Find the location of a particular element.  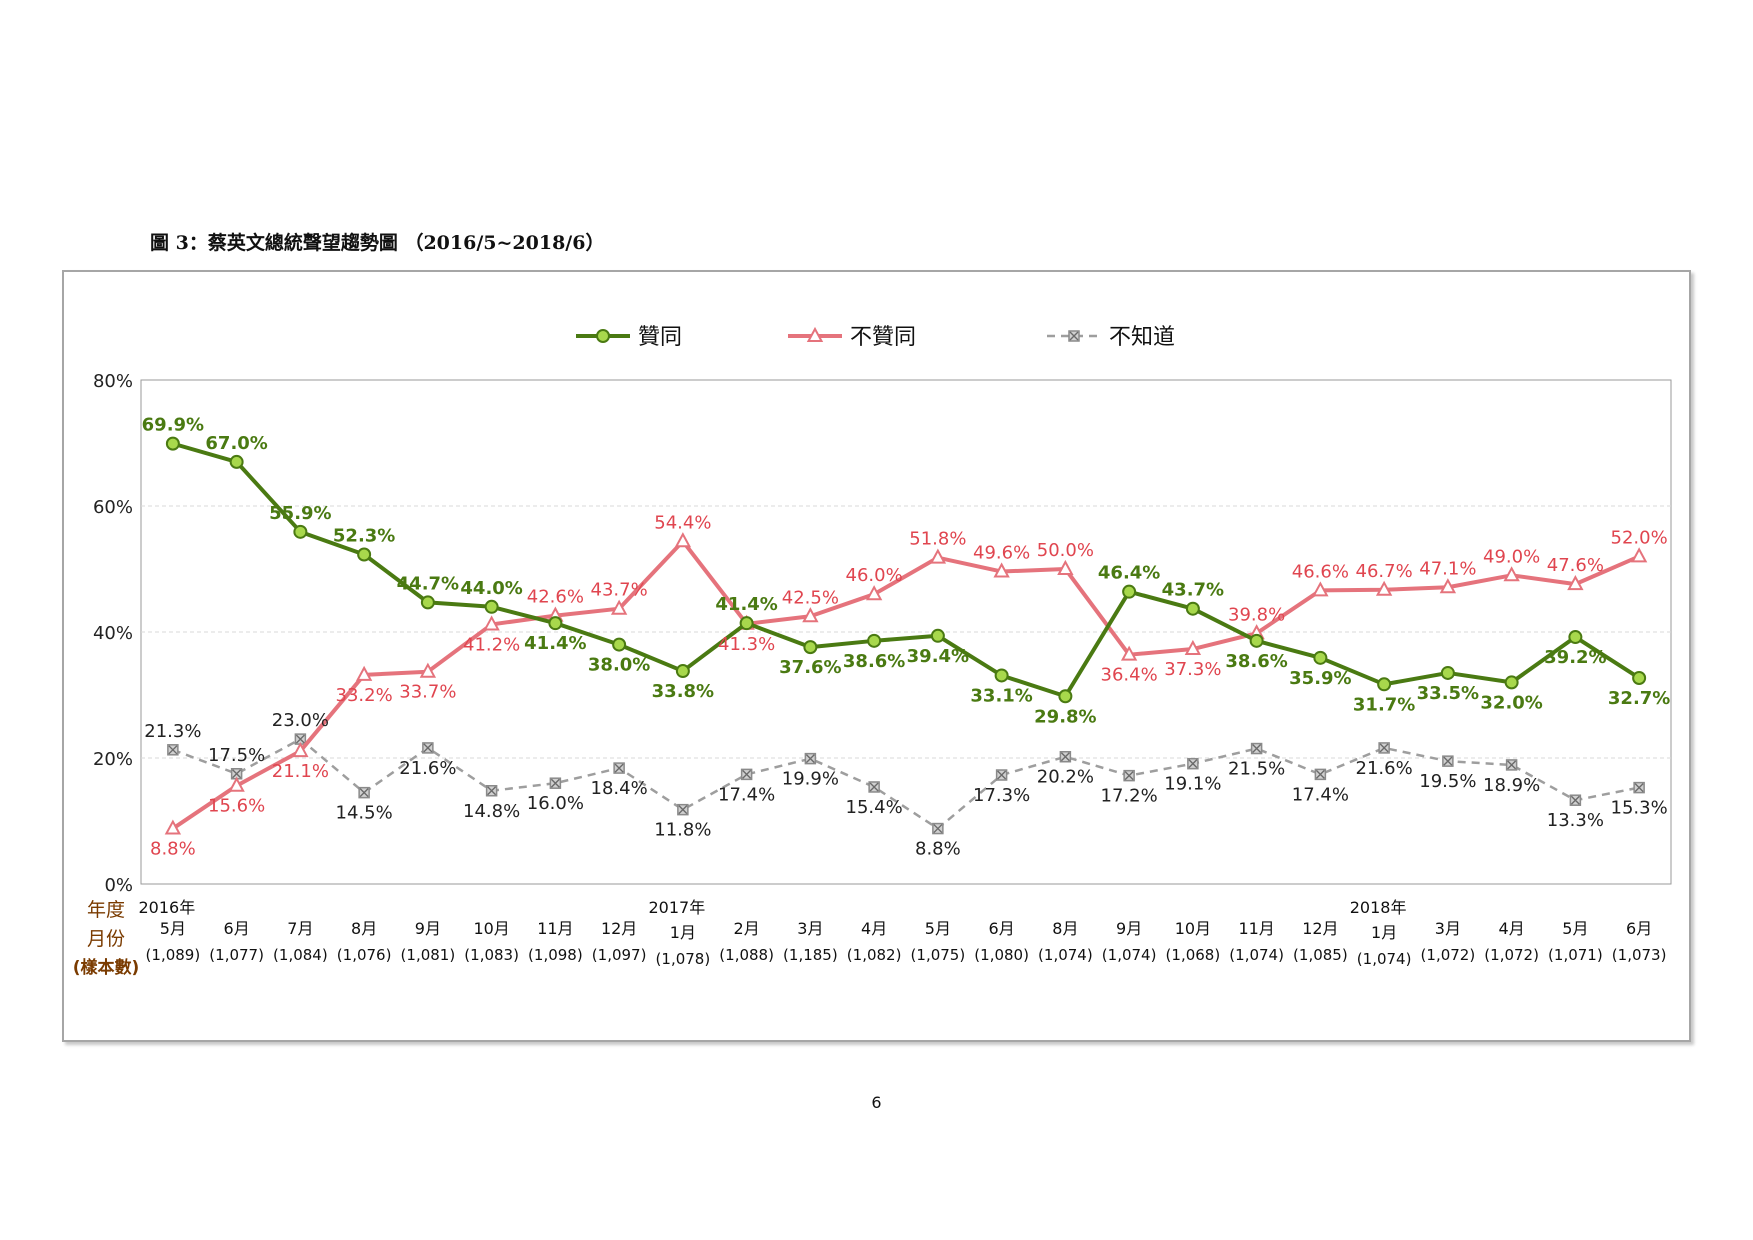

data-label: 50.0% is located at coordinates (1065, 550).